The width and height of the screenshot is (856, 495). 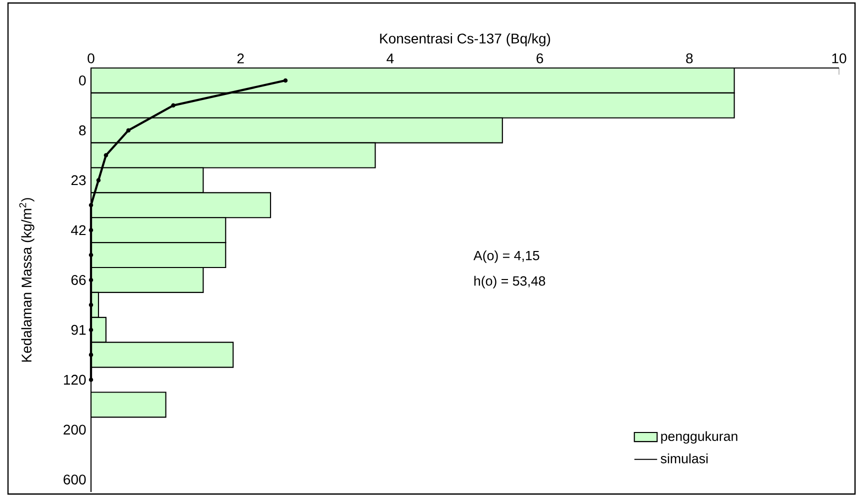 What do you see at coordinates (465, 39) in the screenshot?
I see `x-axis-title: Konsentrasi Cs-137 (Bq/kg)` at bounding box center [465, 39].